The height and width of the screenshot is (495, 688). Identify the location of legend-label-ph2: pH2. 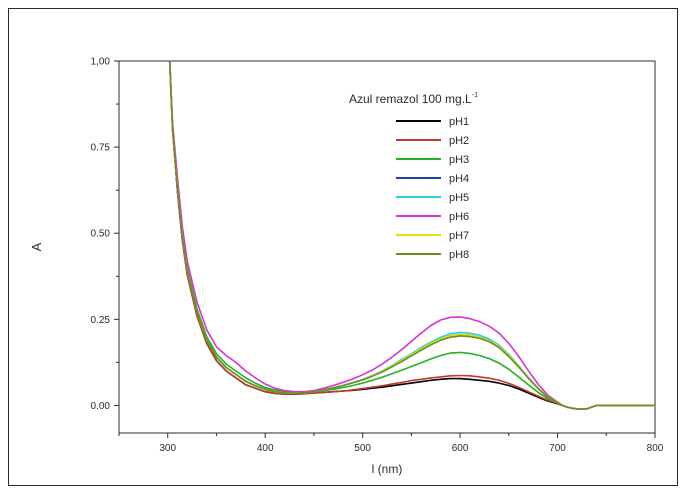
(459, 141).